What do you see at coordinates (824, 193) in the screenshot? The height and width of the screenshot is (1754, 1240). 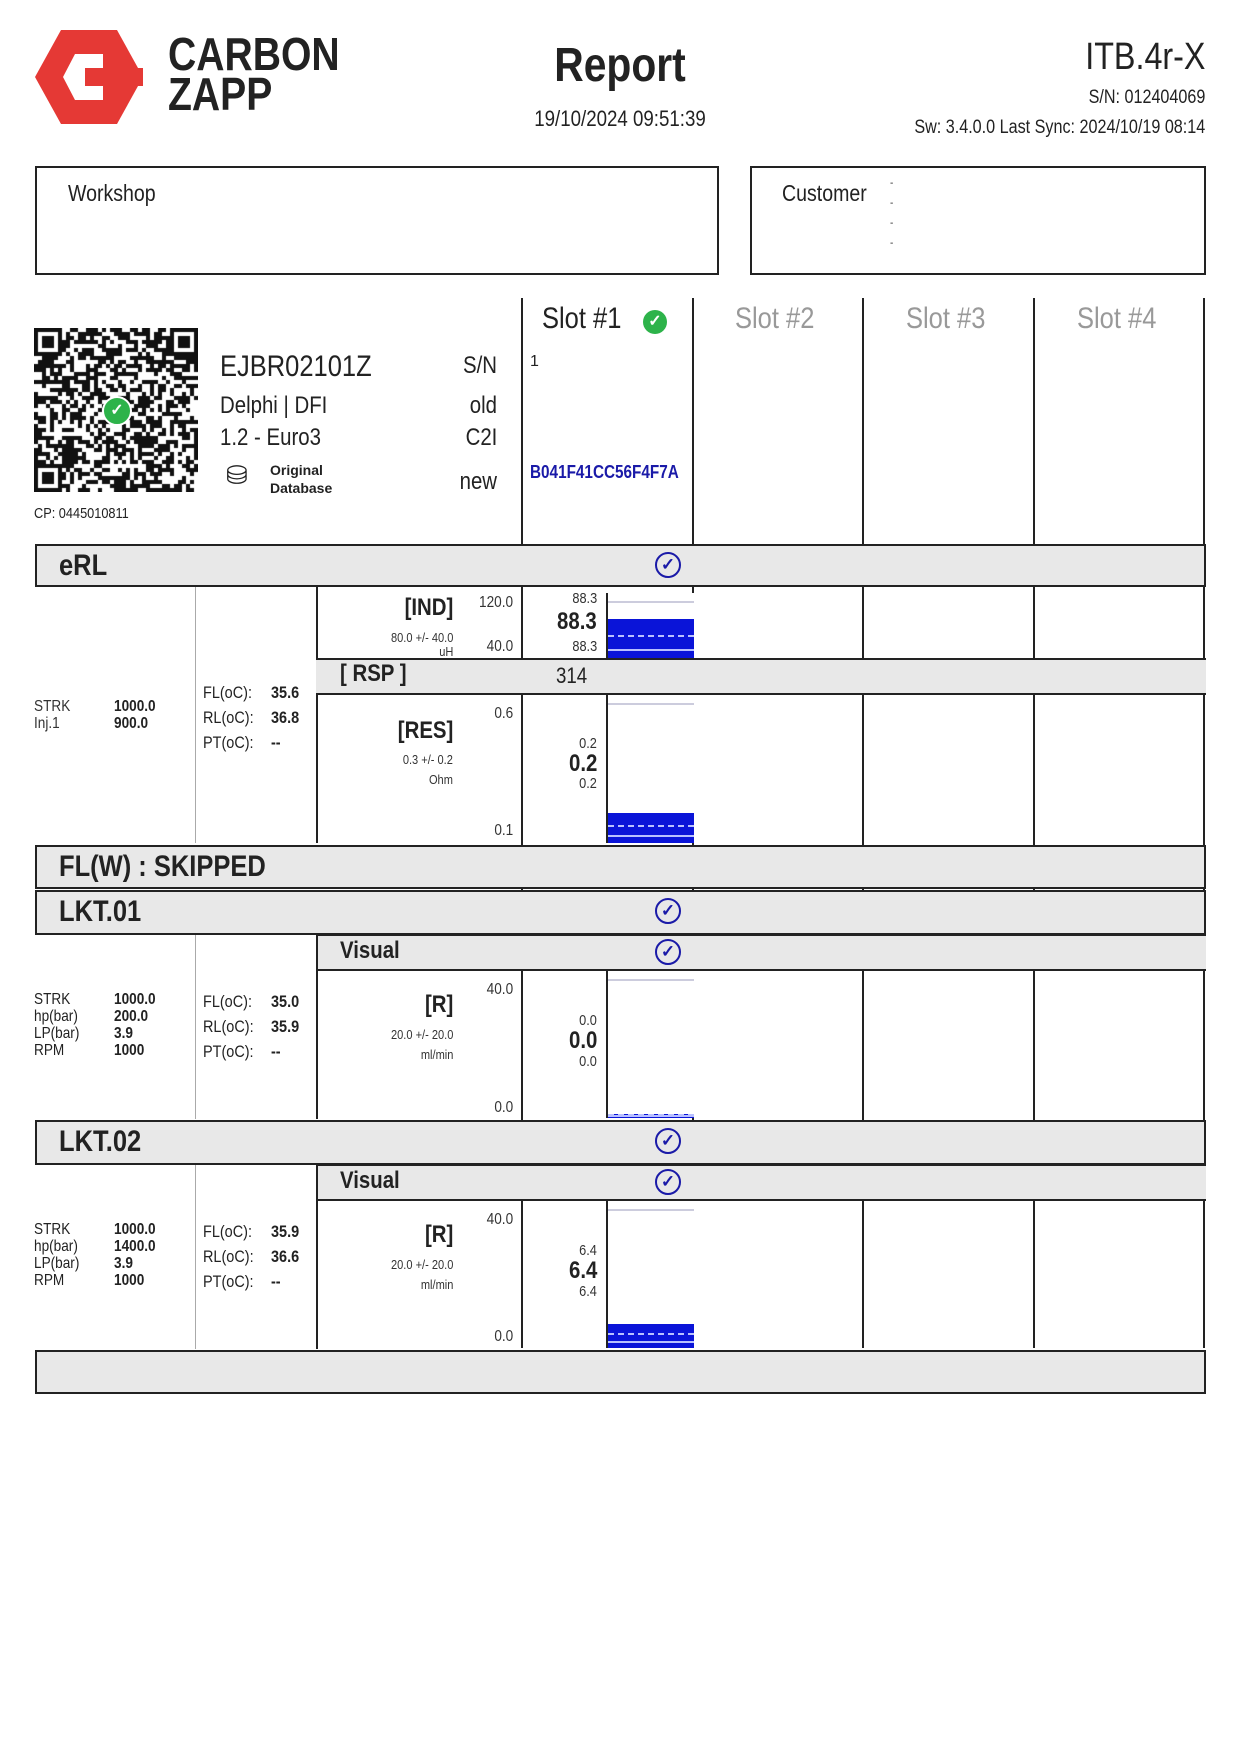 I see `customer-label: Customer` at bounding box center [824, 193].